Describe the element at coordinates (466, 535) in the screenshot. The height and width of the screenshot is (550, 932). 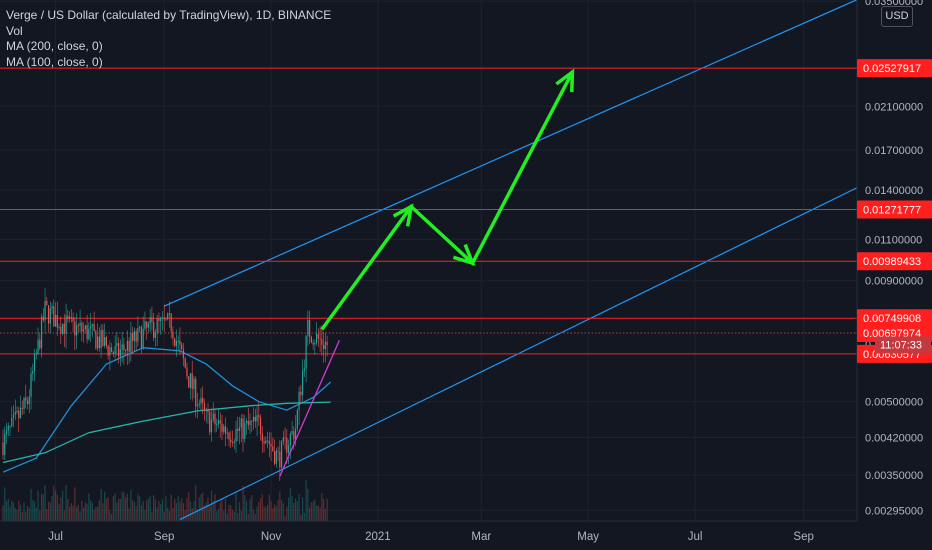
I see `time-axis` at that location.